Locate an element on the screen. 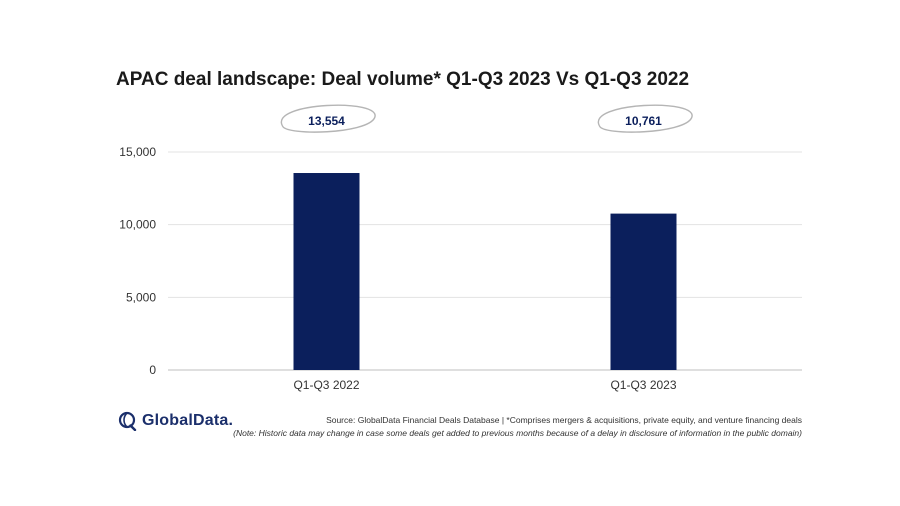 The width and height of the screenshot is (900, 506). globaldata-logo: GlobalData. is located at coordinates (175, 421).